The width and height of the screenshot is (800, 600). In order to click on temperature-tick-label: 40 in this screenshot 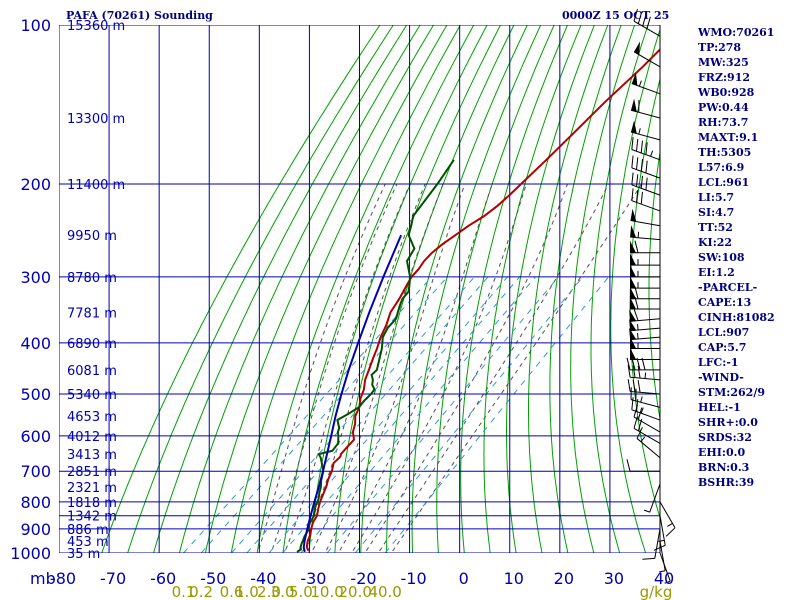, I will do `click(664, 578)`.